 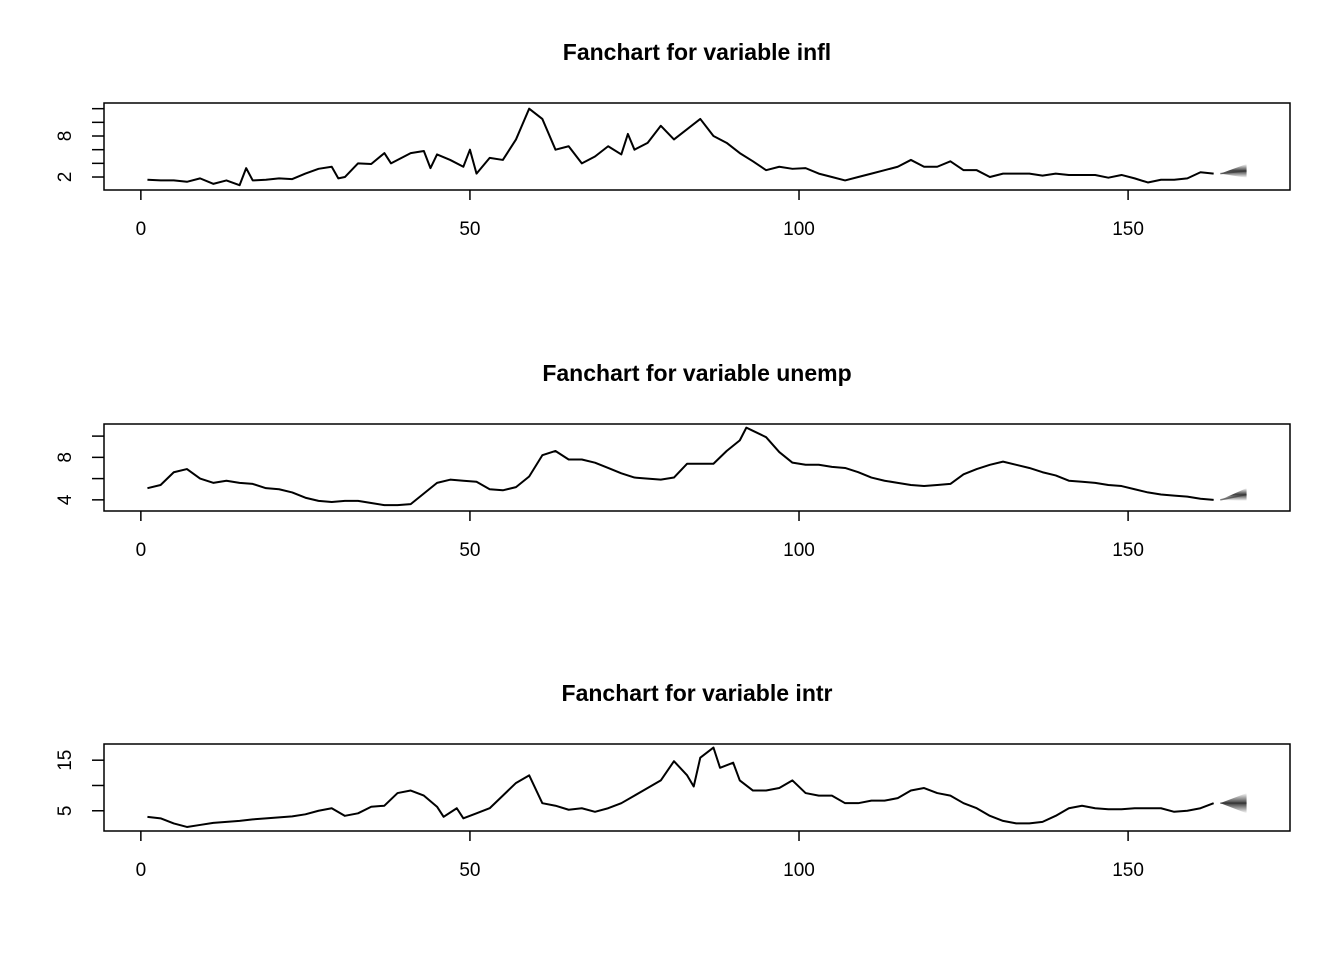 I want to click on y-tick-label: 2, so click(x=65, y=177).